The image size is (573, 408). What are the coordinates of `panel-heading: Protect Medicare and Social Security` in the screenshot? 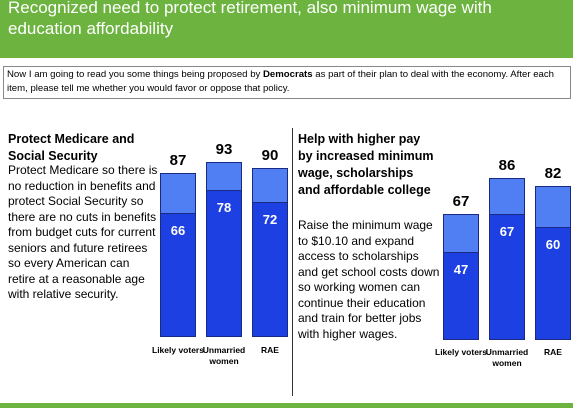 It's located at (71, 147).